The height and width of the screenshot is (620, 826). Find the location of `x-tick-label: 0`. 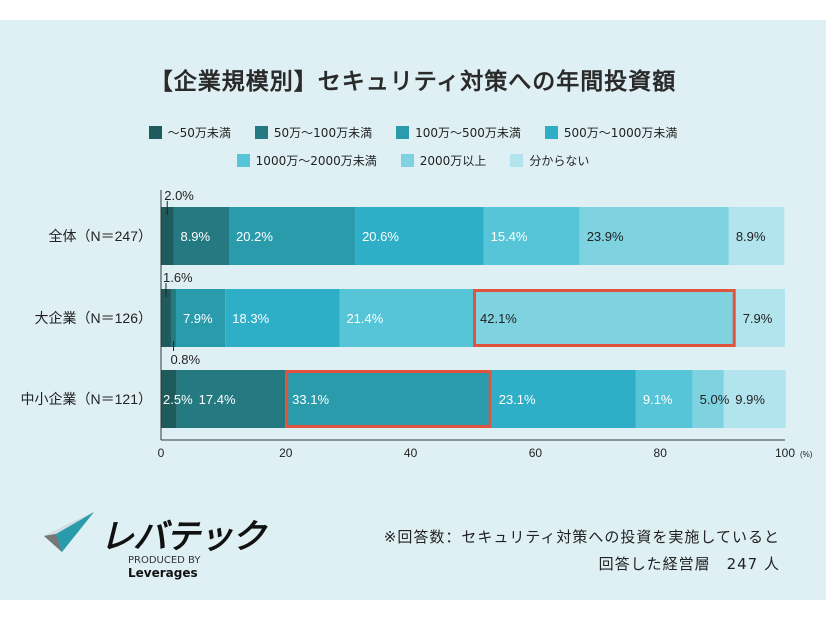

x-tick-label: 0 is located at coordinates (161, 453).